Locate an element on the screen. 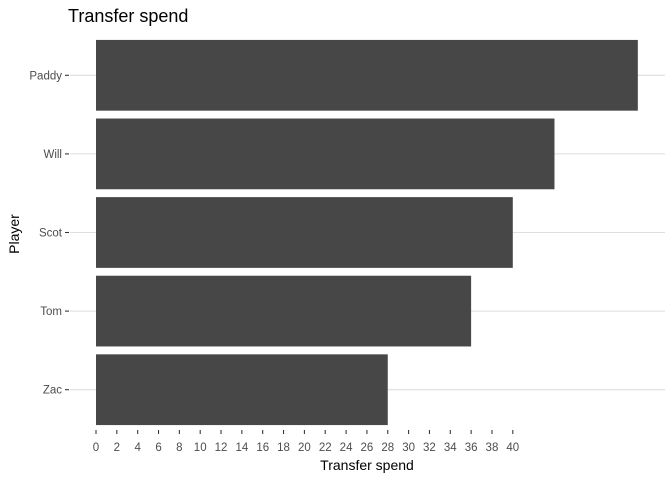 This screenshot has height=480, width=672. x-axis: 0 2 4 6 8 10 12 14 16 18 20 22 24 26 28 30 32 34 36 38 40 is located at coordinates (306, 442).